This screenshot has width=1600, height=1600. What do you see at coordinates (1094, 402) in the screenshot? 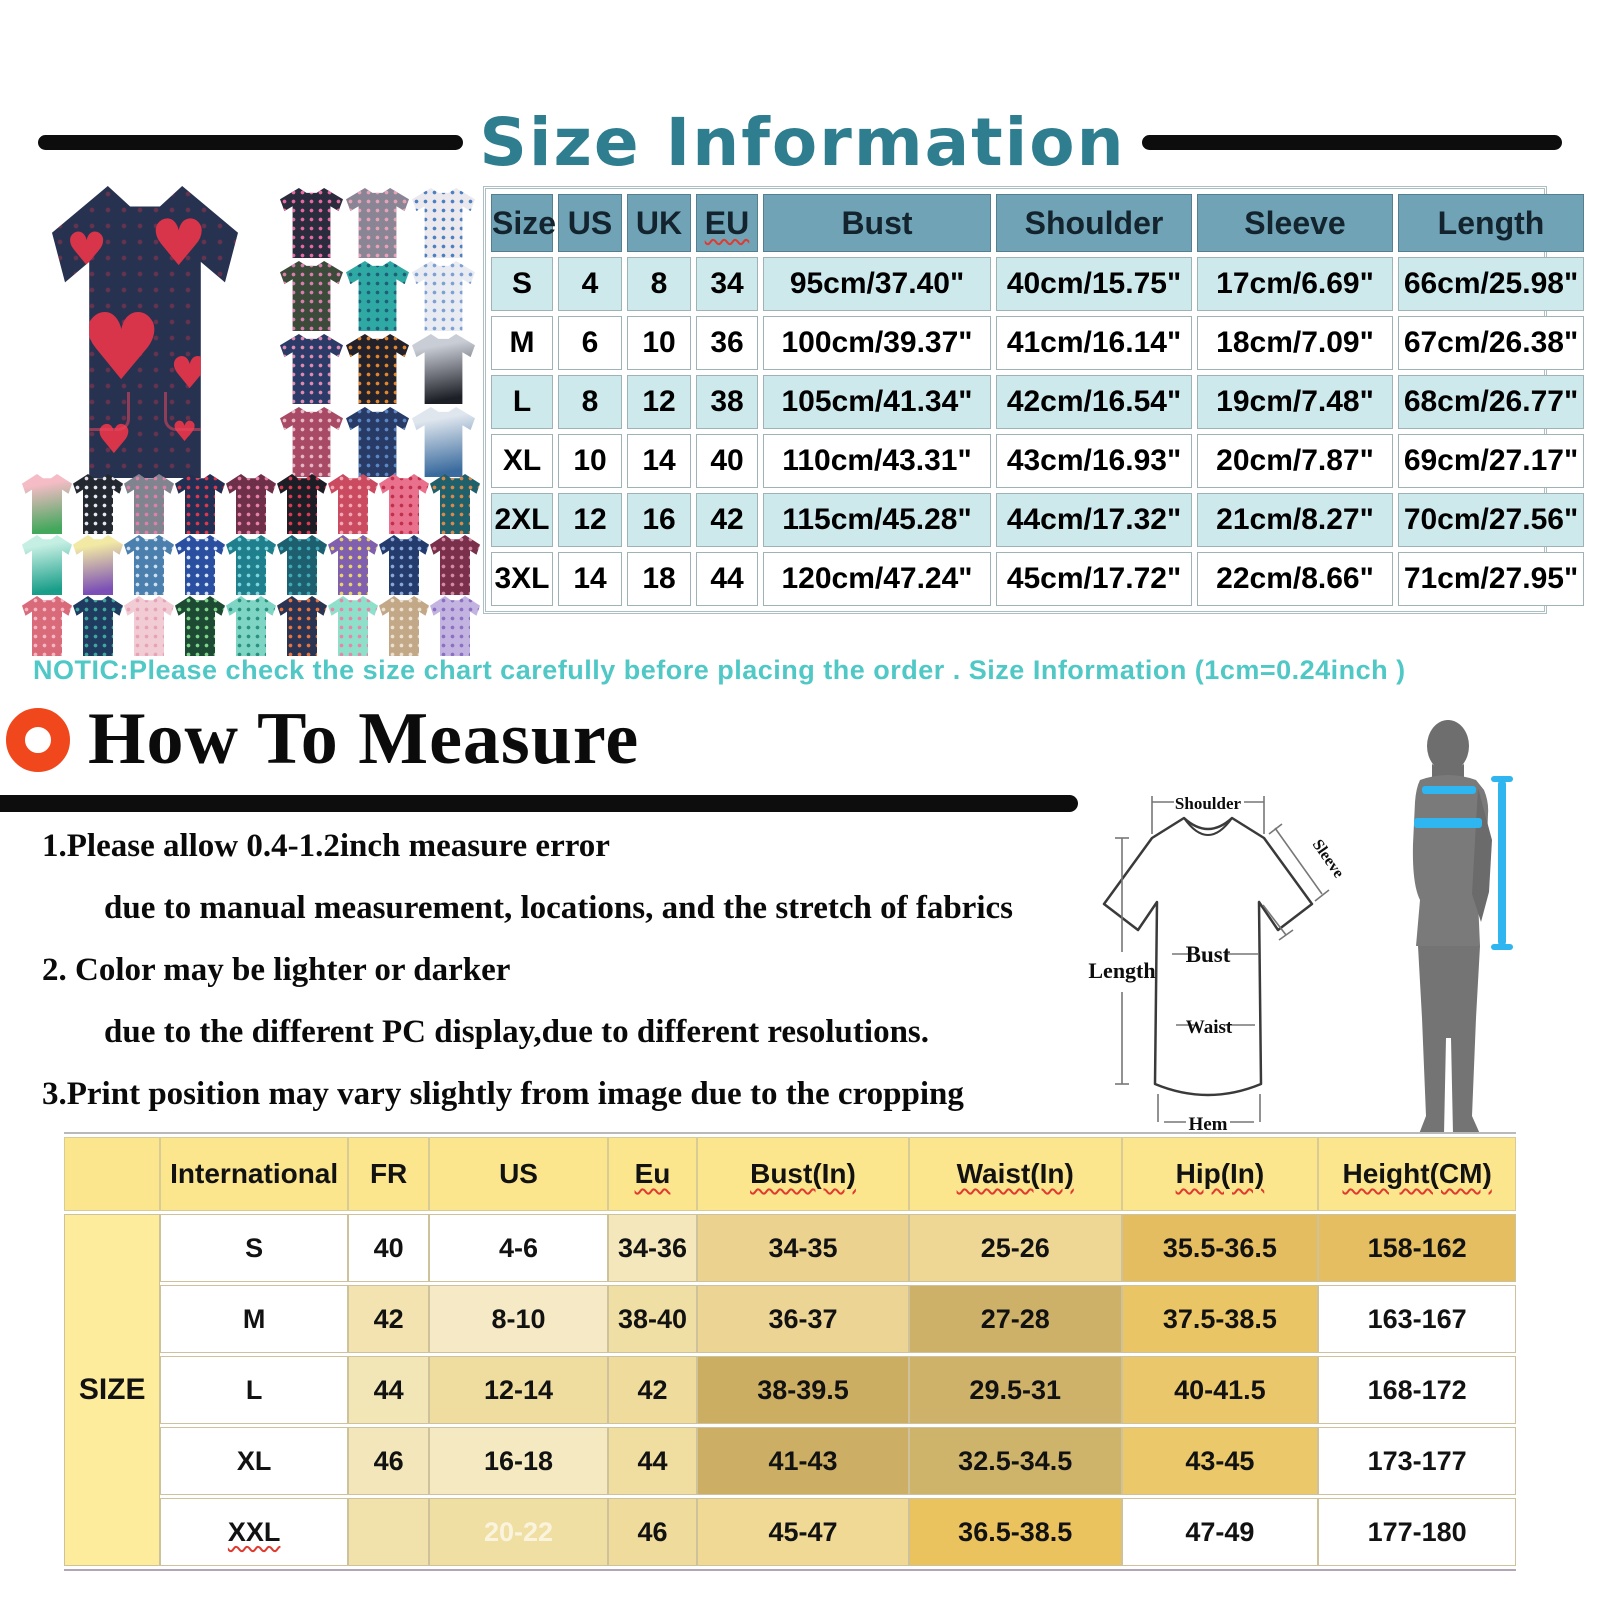
I see `size-table-cell: 42cm/16.54"` at bounding box center [1094, 402].